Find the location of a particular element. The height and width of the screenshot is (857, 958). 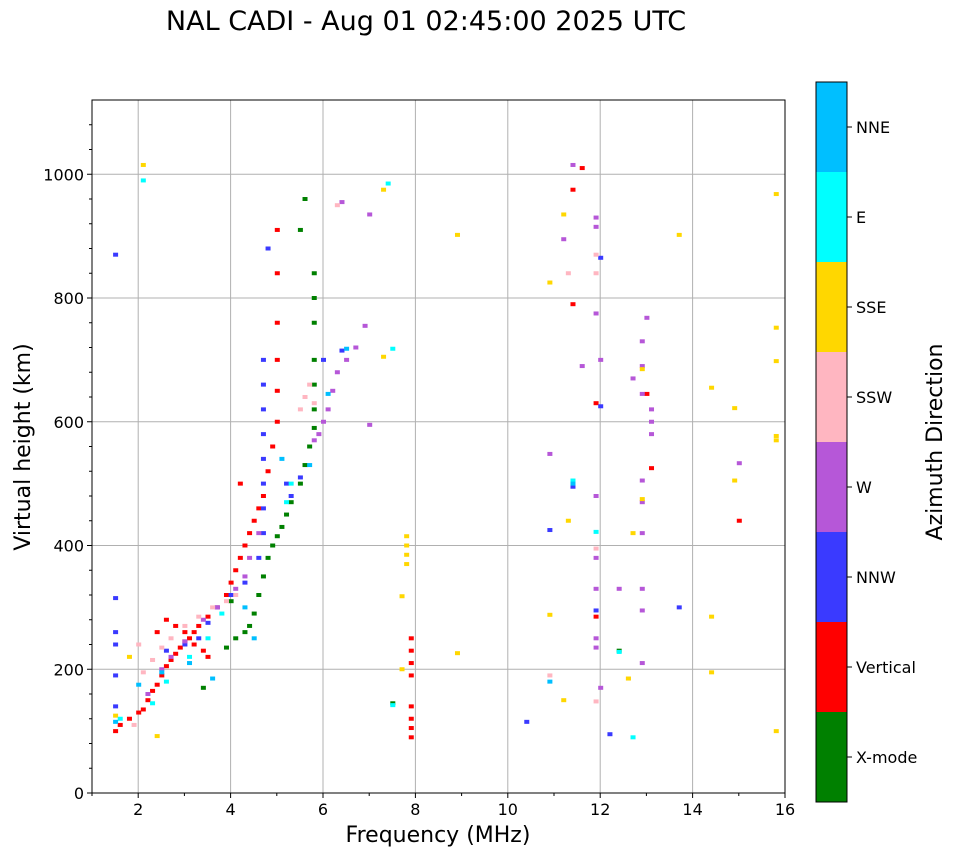

x-axis-ticks: 2 4 6 8 10 12 14 16 is located at coordinates (443, 806).